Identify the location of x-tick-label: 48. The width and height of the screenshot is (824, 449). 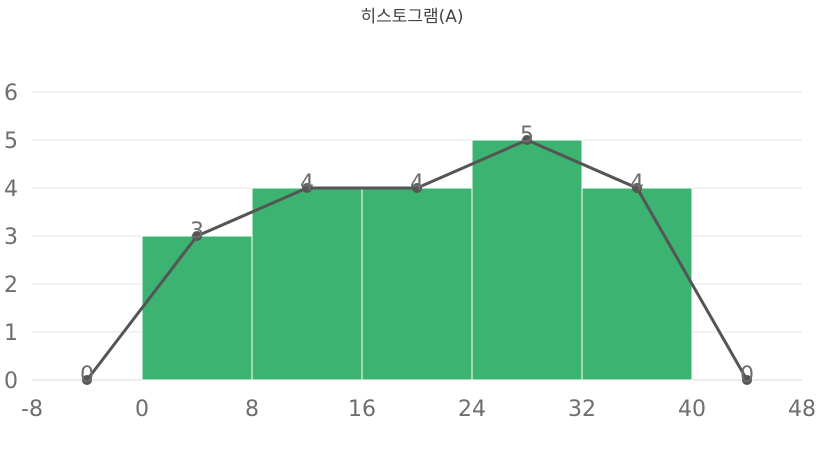
(802, 409).